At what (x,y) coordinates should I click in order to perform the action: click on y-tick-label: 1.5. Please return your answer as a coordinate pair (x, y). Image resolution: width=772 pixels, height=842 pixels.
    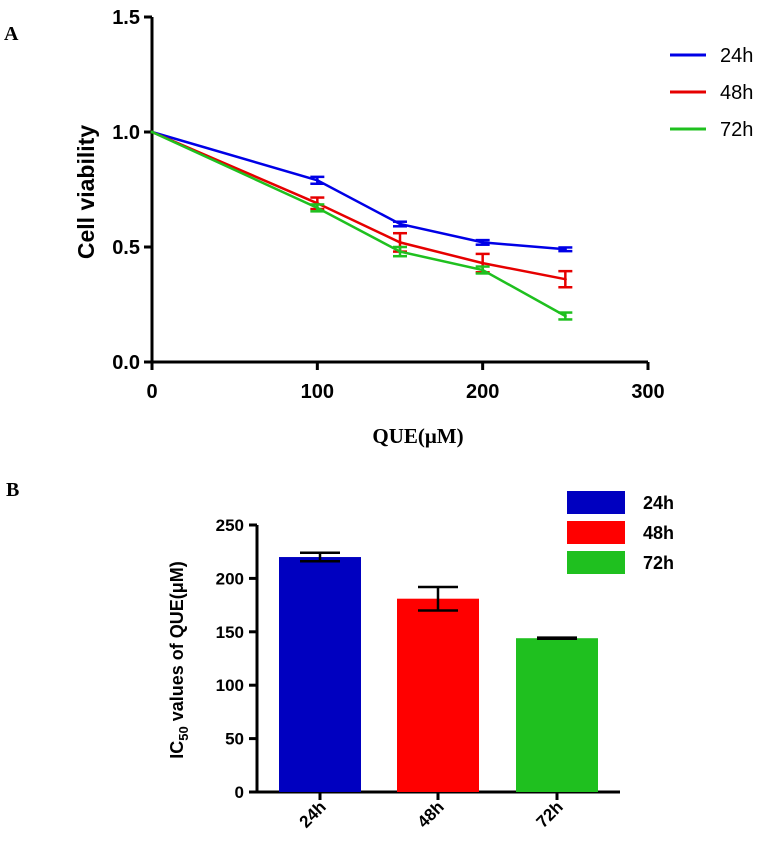
    Looking at the image, I should click on (126, 18).